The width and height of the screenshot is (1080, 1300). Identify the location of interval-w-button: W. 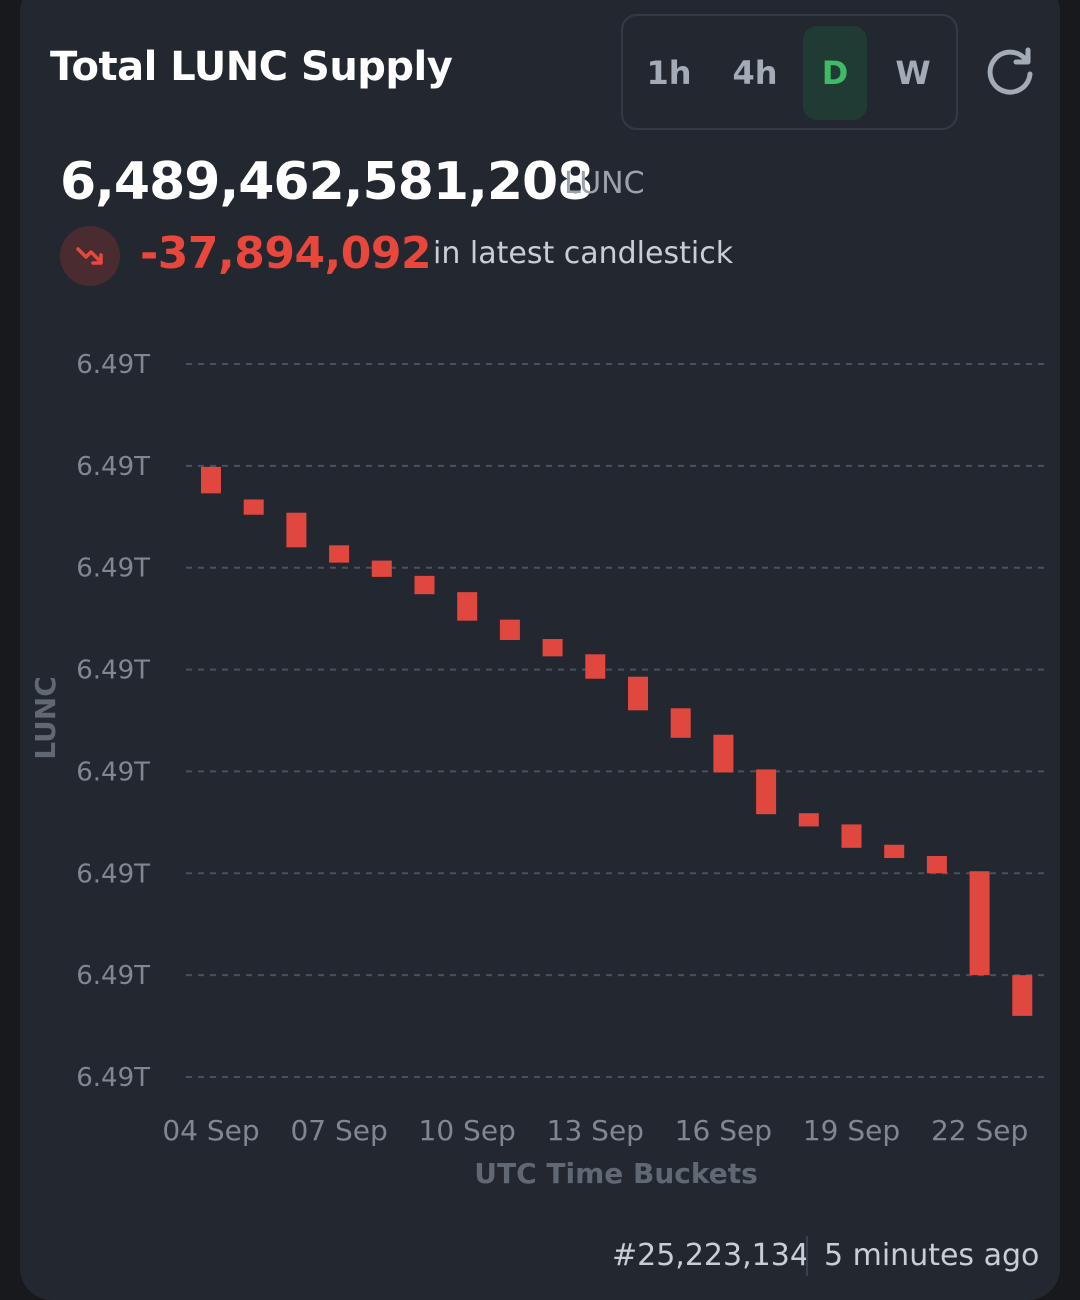
(913, 73).